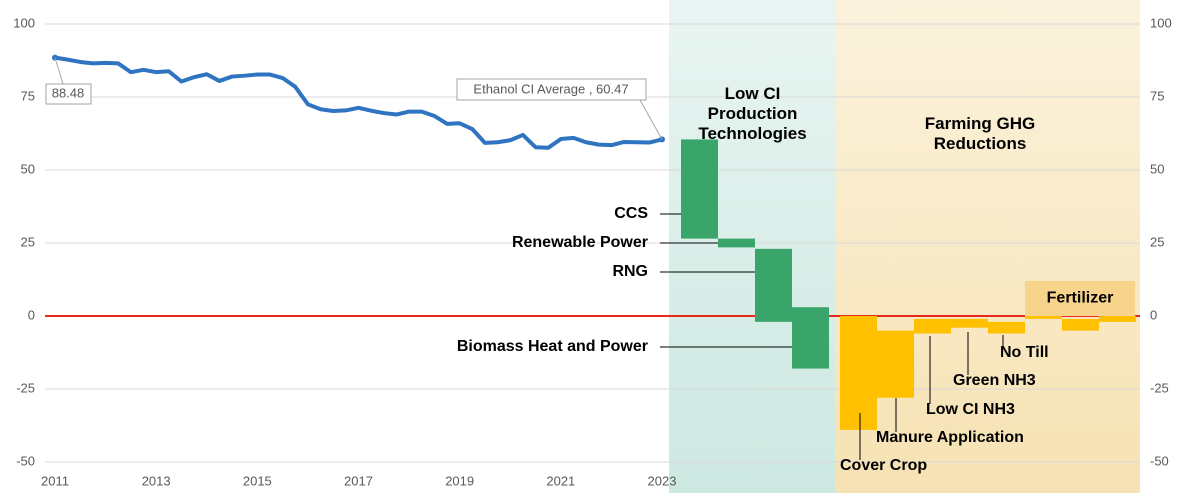  Describe the element at coordinates (1159, 387) in the screenshot. I see `y2-tick-label: -25` at that location.